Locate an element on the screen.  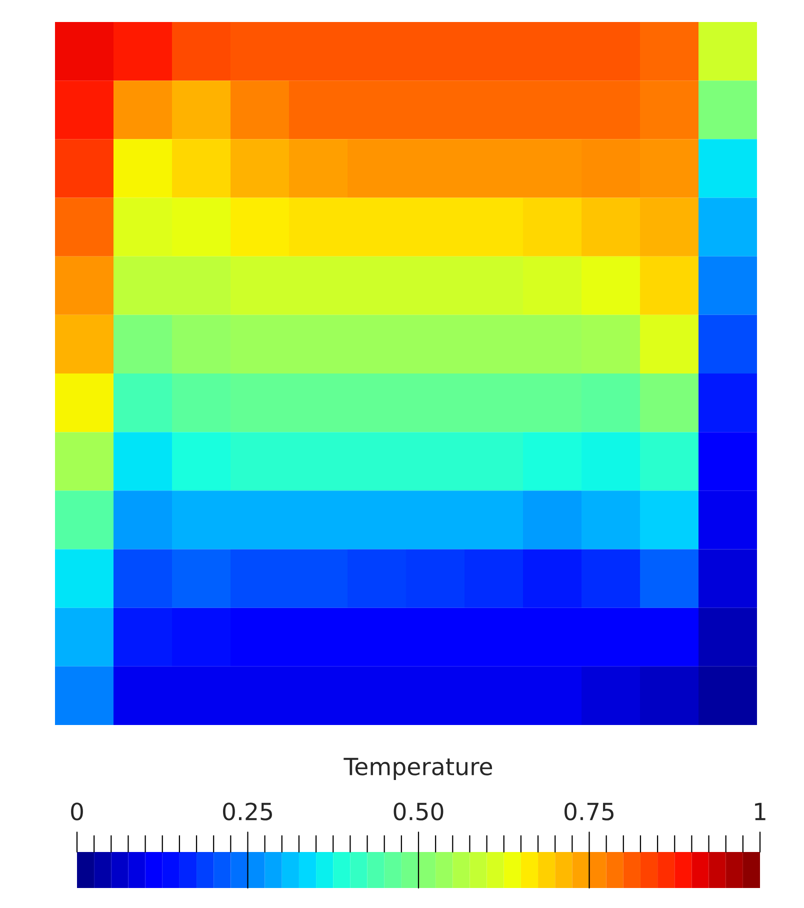
color-bar-label: 1 is located at coordinates (760, 811).